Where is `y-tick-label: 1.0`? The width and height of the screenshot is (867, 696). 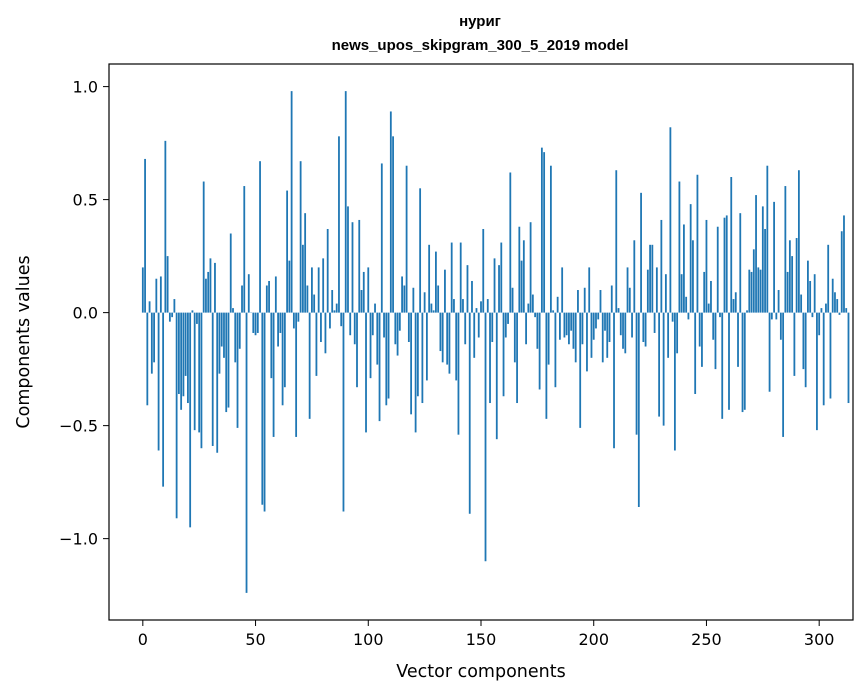
y-tick-label: 1.0 is located at coordinates (85, 87).